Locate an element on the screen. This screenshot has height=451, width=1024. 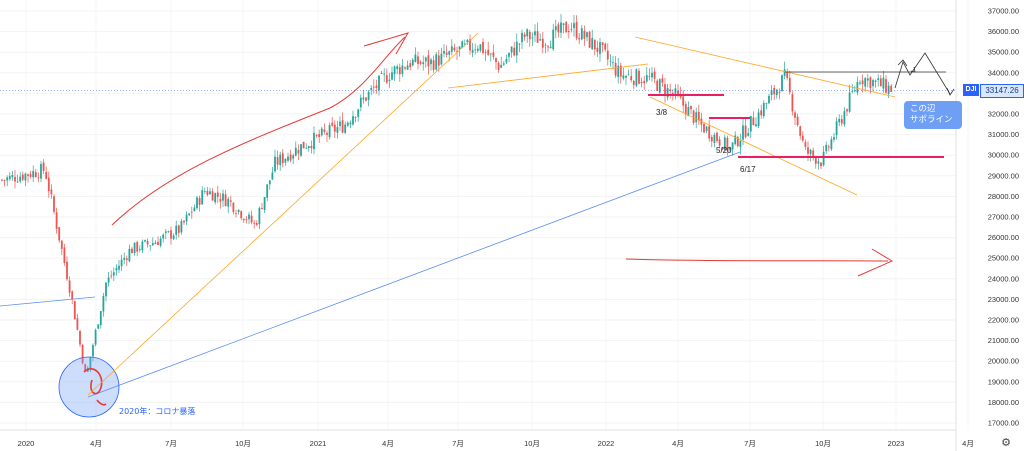
covid-scribble is located at coordinates (95, 387).